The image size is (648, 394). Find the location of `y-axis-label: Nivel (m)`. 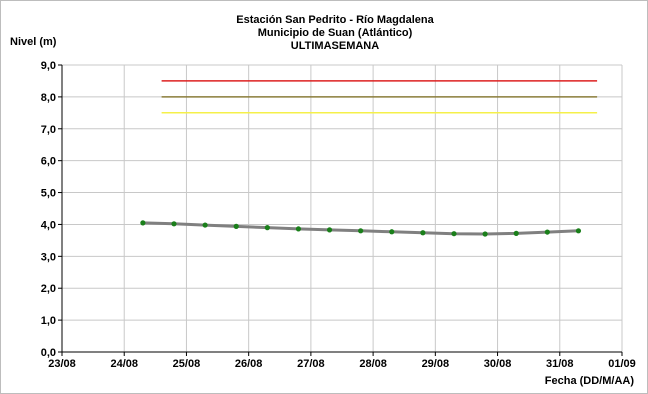

y-axis-label: Nivel (m) is located at coordinates (33, 42).